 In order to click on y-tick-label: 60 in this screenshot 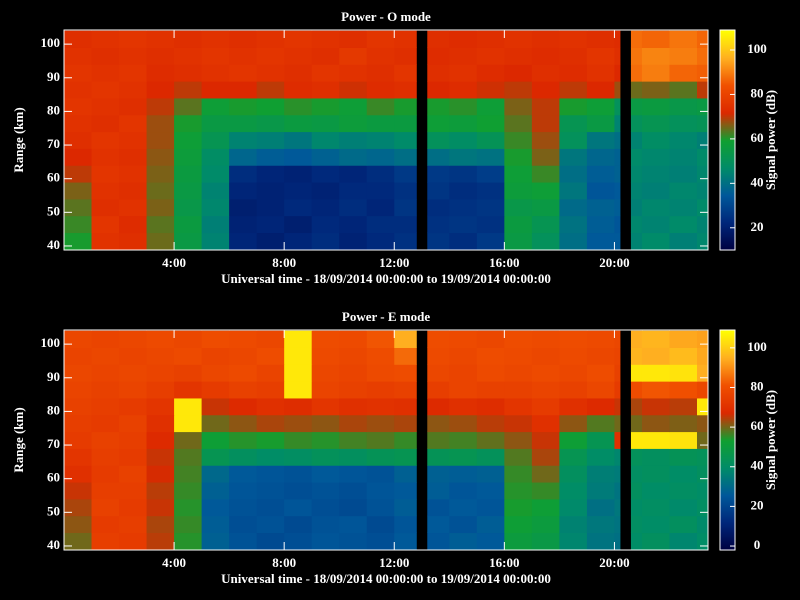, I will do `click(53, 177)`.